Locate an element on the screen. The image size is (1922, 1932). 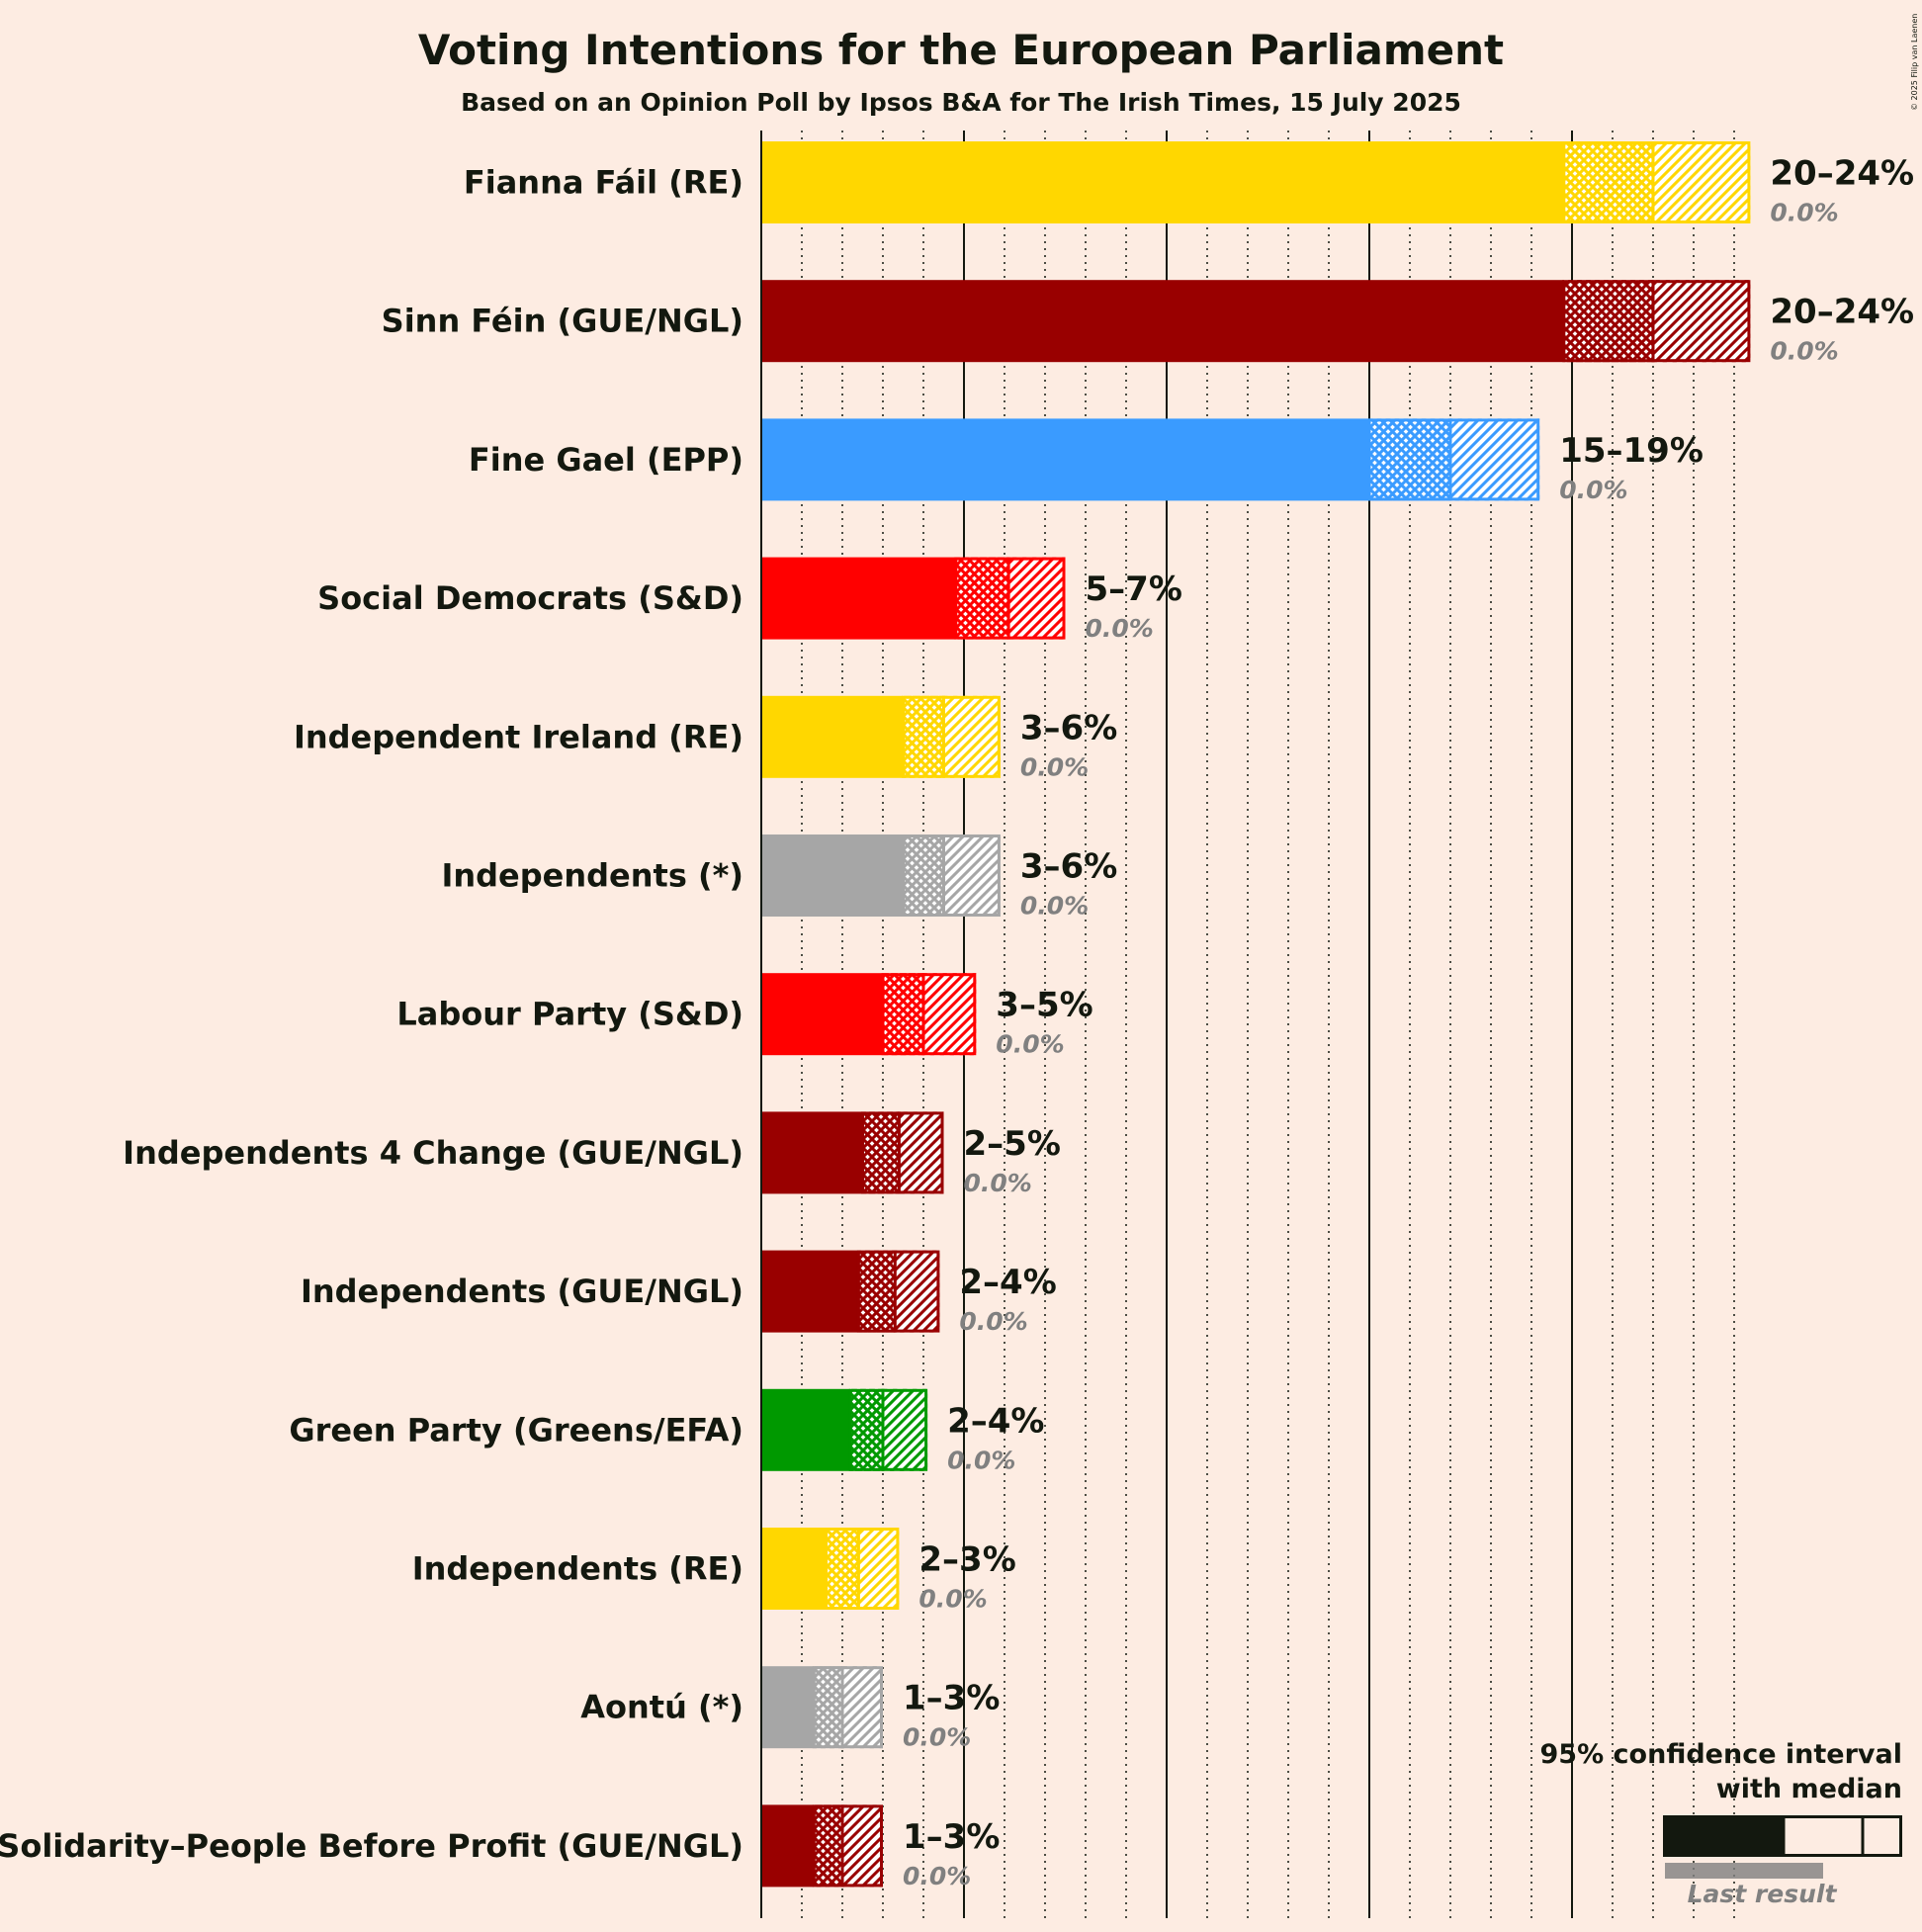
party-row: Fine Gael (EPP) 15–19% 0.0% is located at coordinates (1086, 461).